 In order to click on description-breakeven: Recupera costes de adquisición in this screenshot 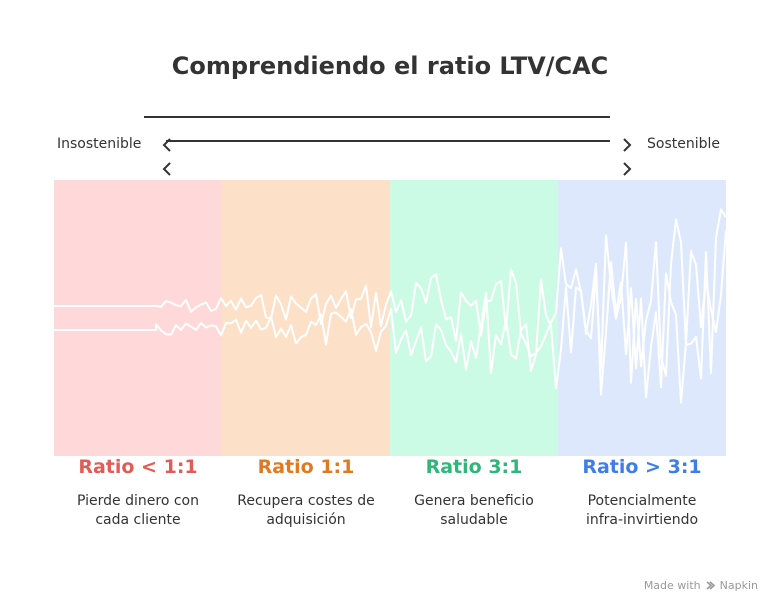, I will do `click(306, 510)`.